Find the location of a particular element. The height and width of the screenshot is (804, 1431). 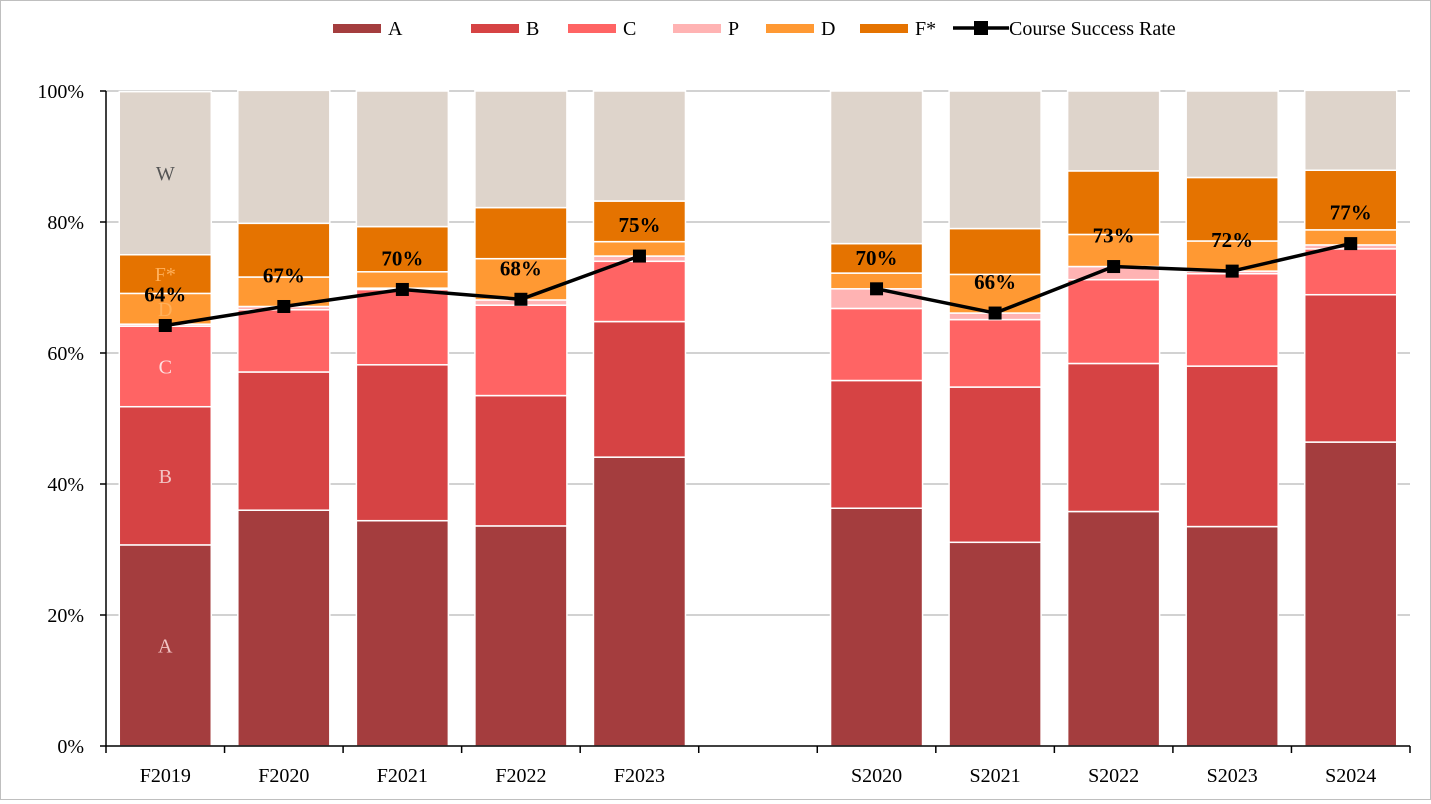

legend-p-swatch is located at coordinates (697, 28).